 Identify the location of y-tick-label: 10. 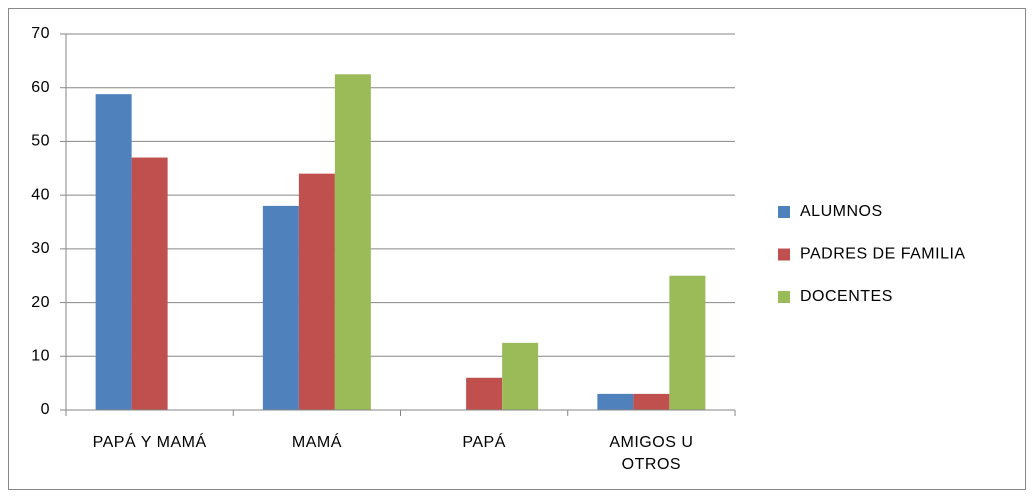
(40, 356).